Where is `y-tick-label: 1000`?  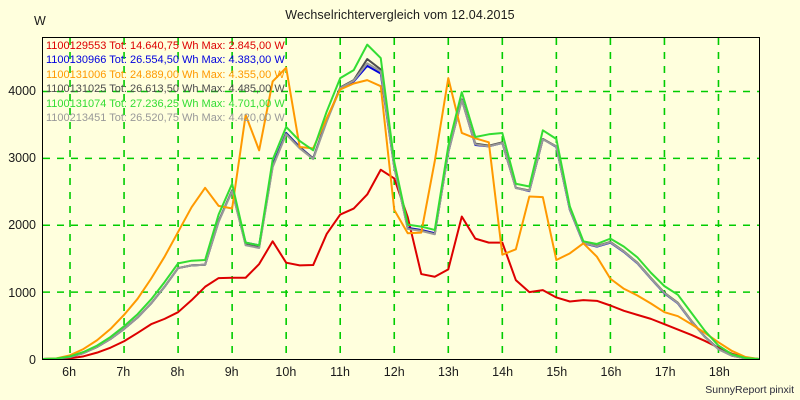 y-tick-label: 1000 is located at coordinates (22, 292).